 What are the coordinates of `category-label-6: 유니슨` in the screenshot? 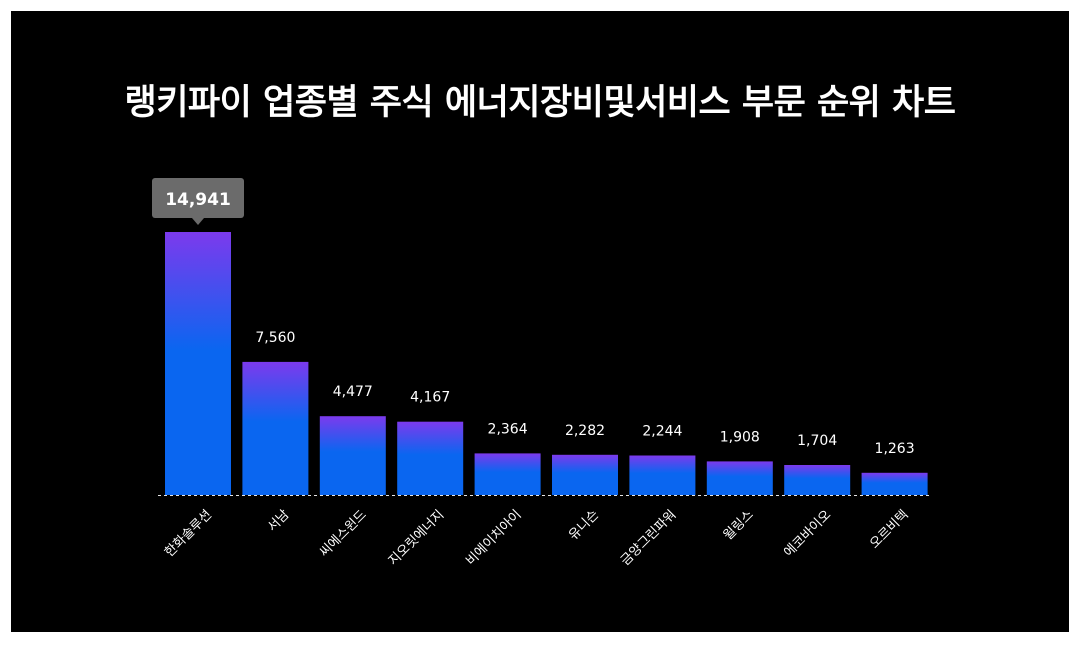 It's located at (584, 525).